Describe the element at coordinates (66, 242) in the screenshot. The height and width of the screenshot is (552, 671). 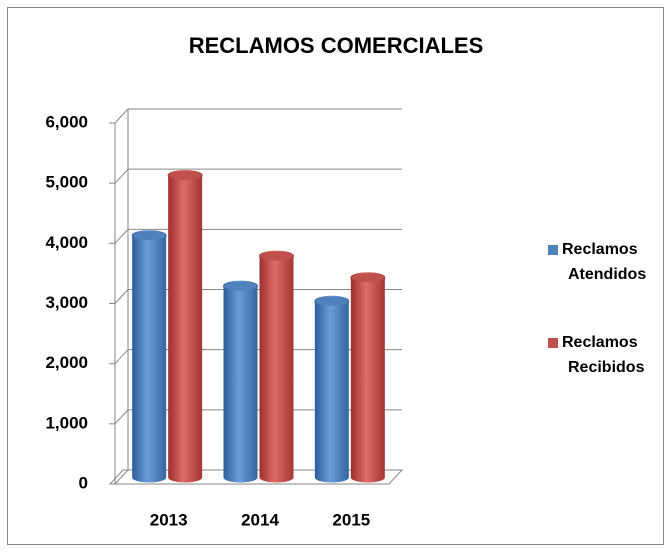
I see `y-tick-label: 4,000` at that location.